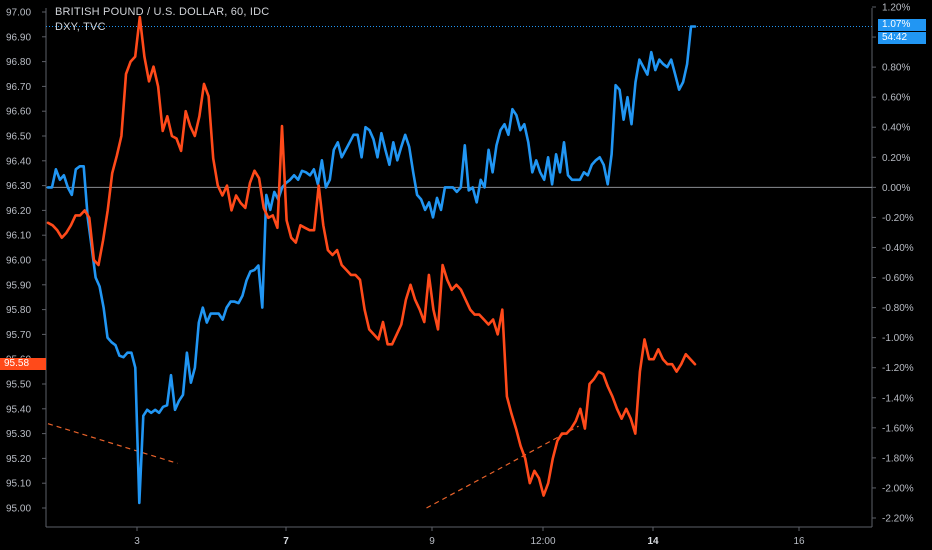 The height and width of the screenshot is (550, 932). What do you see at coordinates (18, 459) in the screenshot?
I see `left-tick-label: 95.20` at bounding box center [18, 459].